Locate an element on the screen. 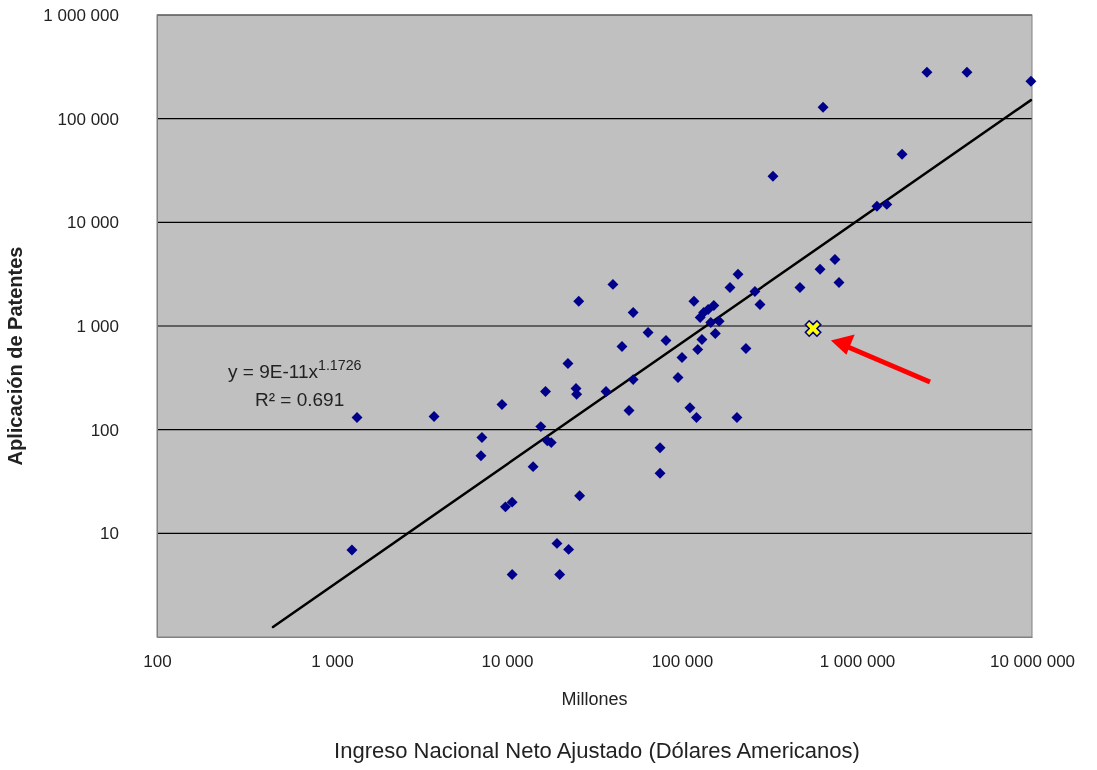  x-tick-label: 10 000 is located at coordinates (507, 662).